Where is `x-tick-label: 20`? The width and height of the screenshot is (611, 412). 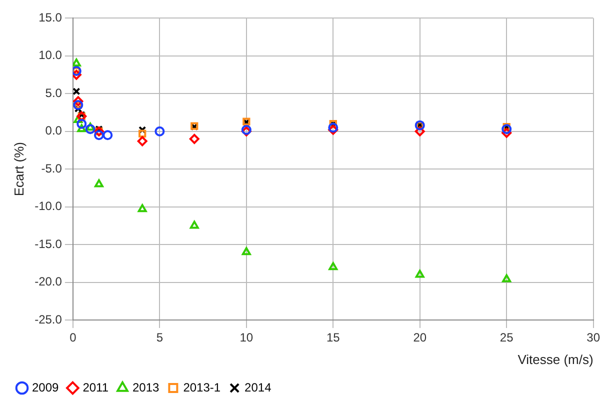
x-tick-label: 20 is located at coordinates (420, 337).